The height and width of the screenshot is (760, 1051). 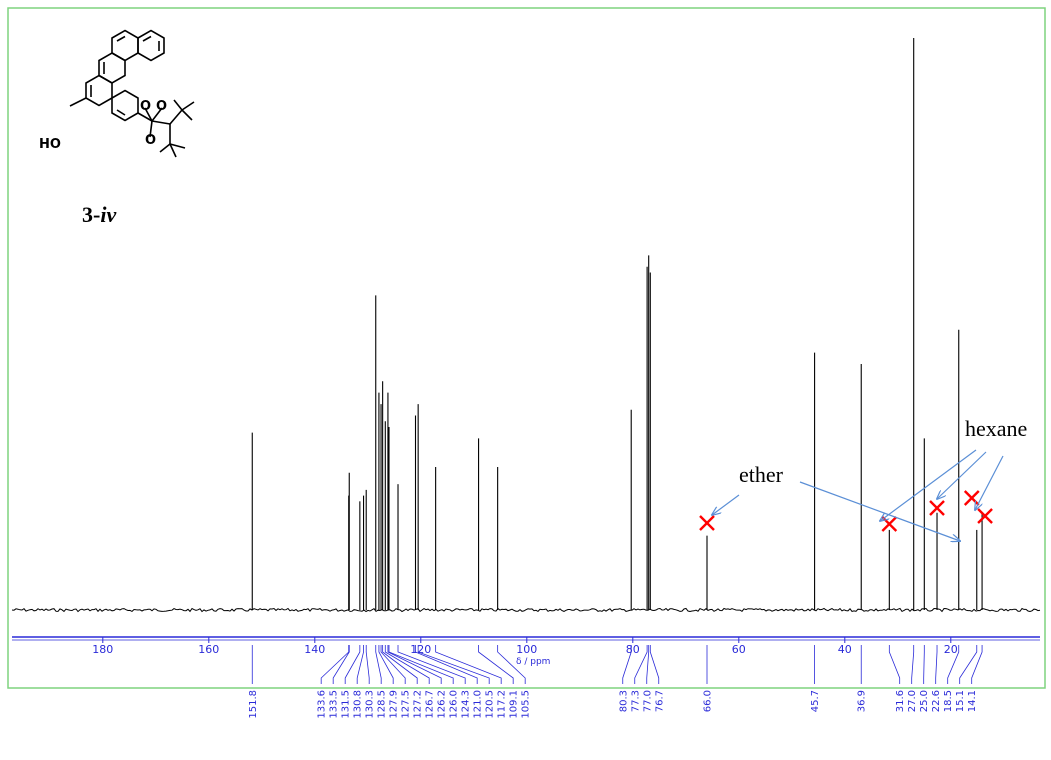 What do you see at coordinates (526, 704) in the screenshot?
I see `peak-label: 105.5` at bounding box center [526, 704].